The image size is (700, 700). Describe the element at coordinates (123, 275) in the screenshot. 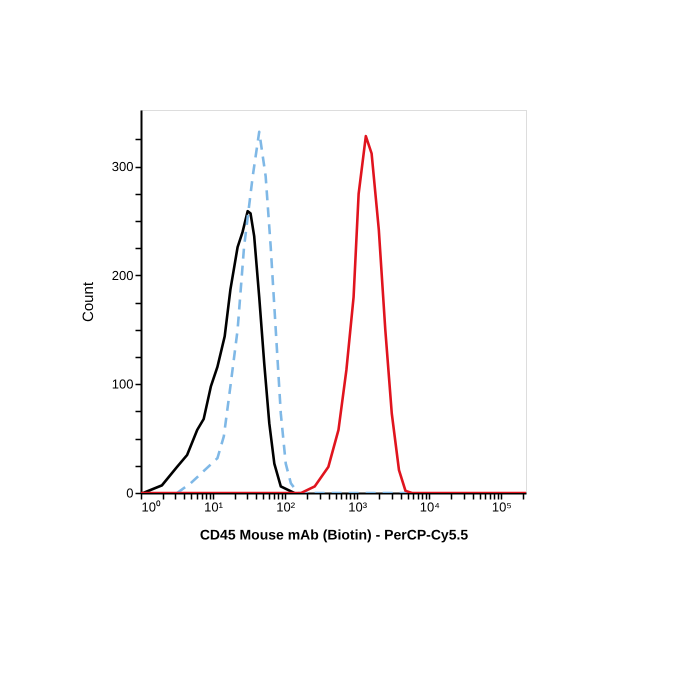

I see `y-tick-label: 200` at that location.